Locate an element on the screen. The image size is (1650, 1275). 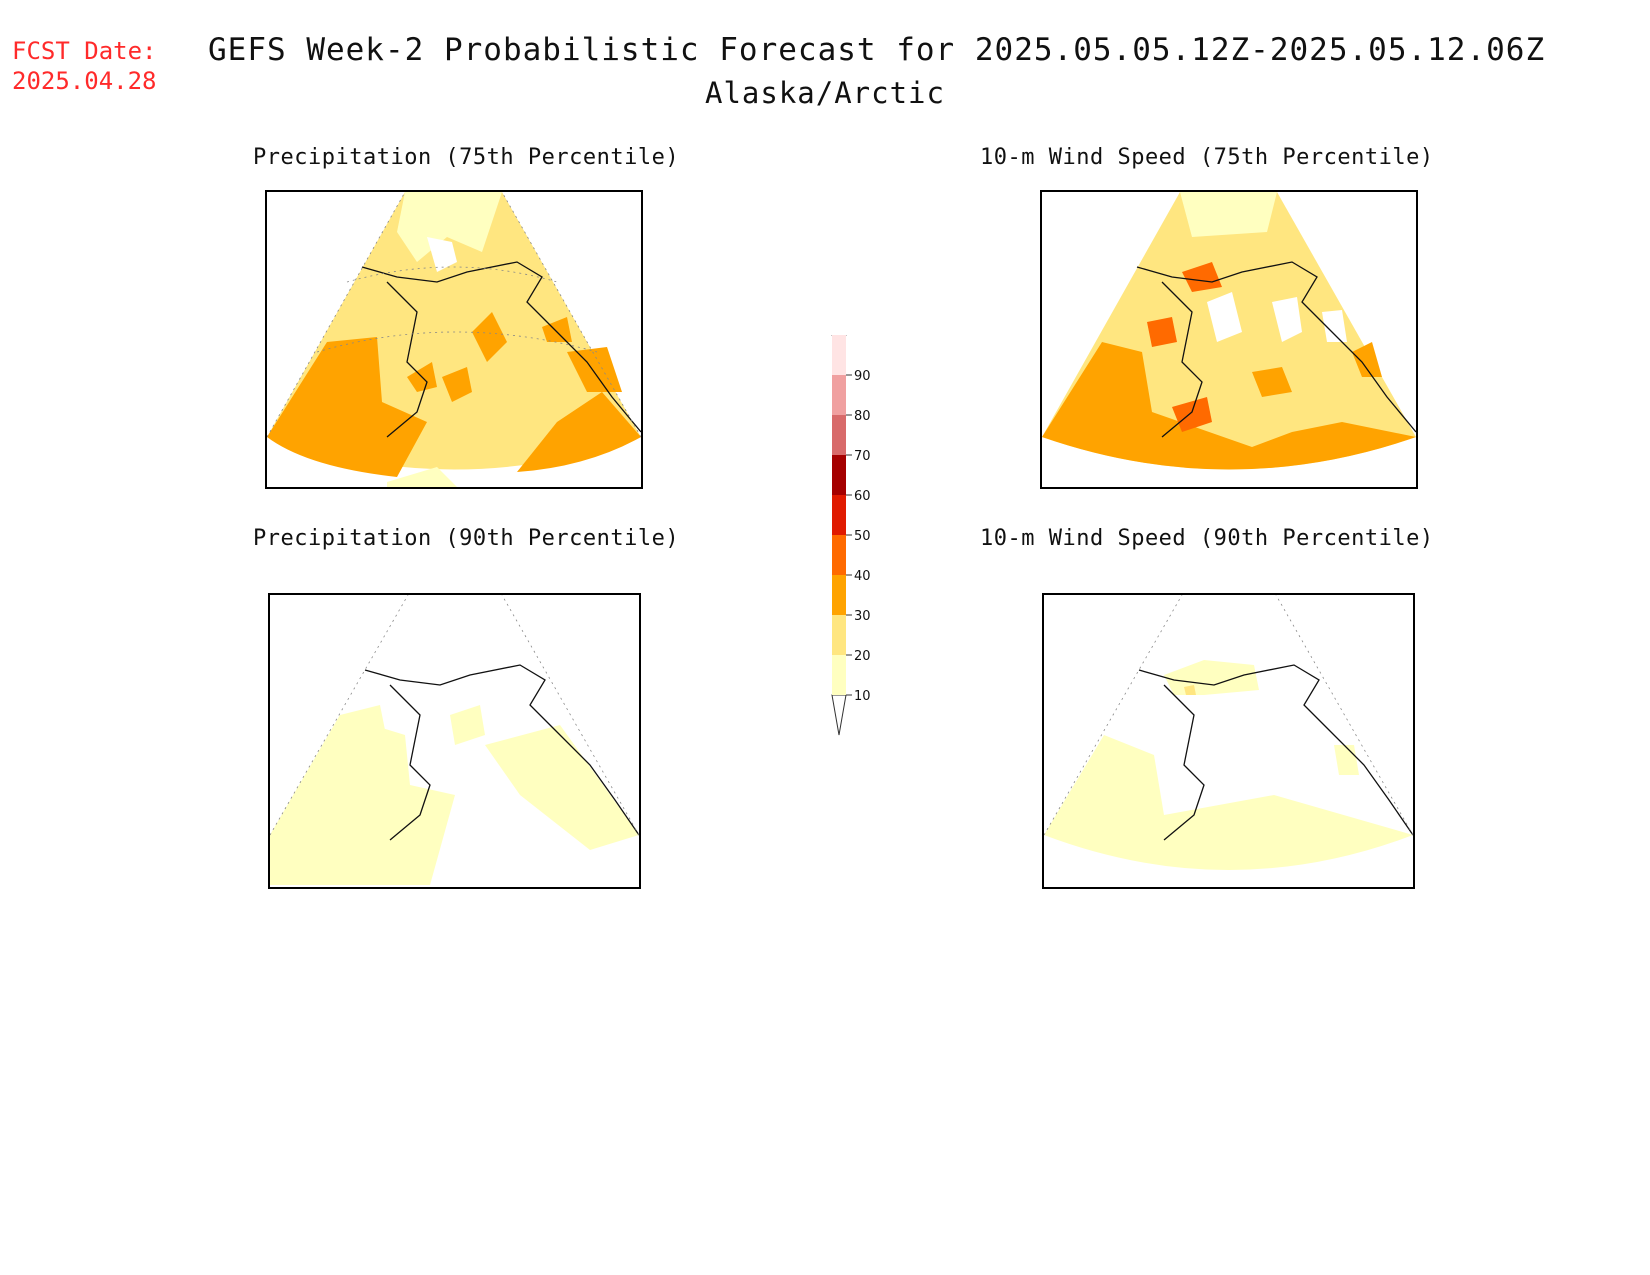
panel-title-wind75: 10-m Wind Speed (75th Percentile) is located at coordinates (1207, 157).